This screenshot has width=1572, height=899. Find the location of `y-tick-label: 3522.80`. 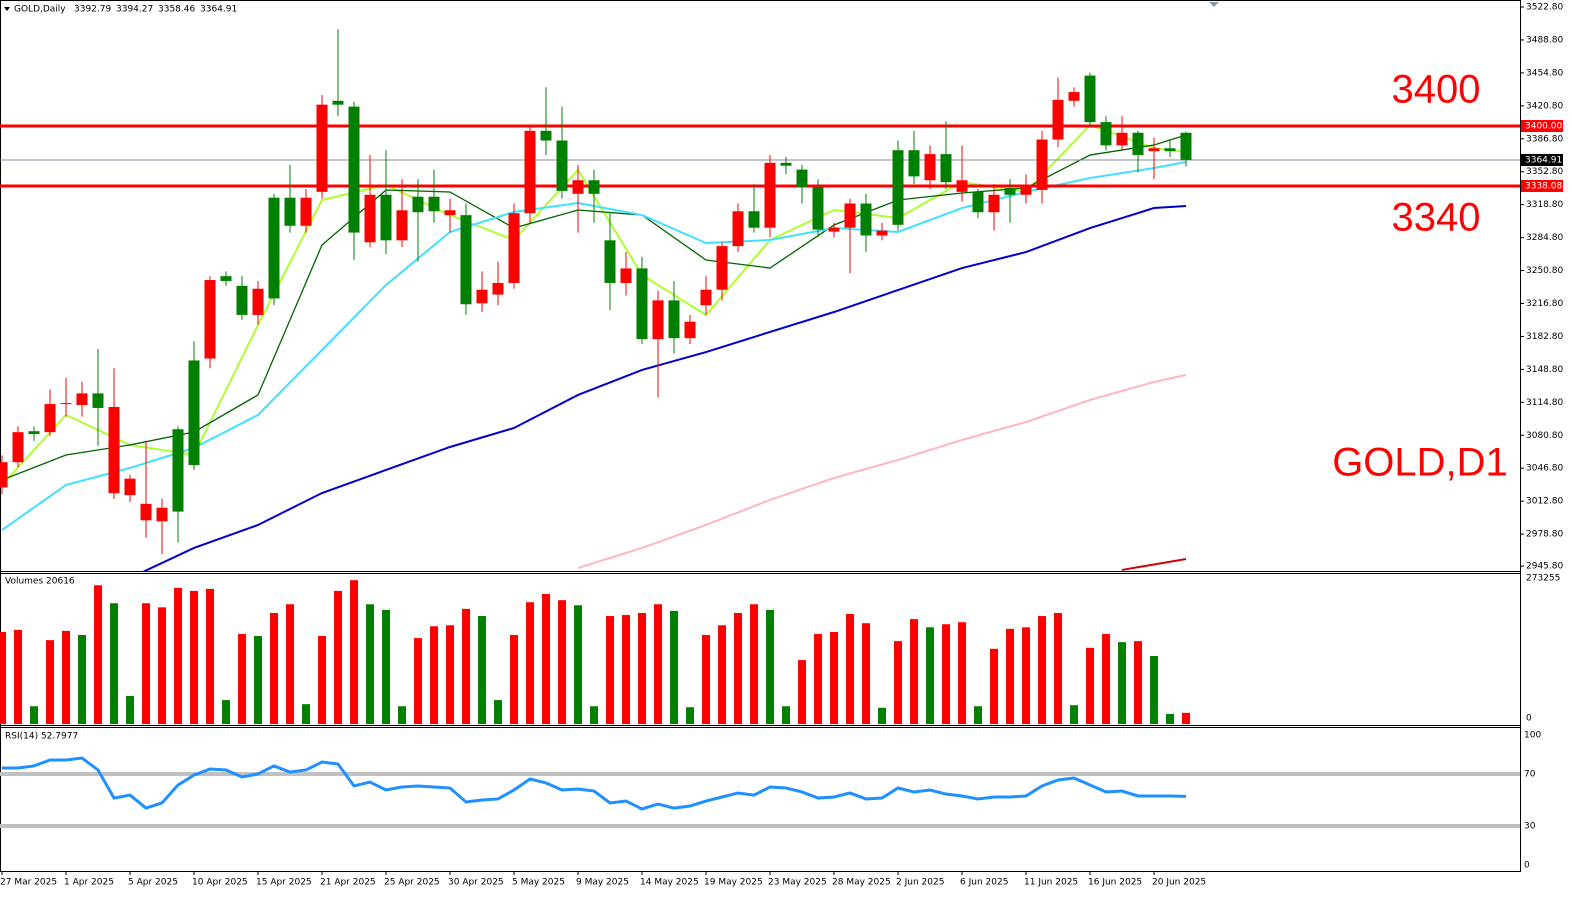

y-tick-label: 3522.80 is located at coordinates (1544, 8).